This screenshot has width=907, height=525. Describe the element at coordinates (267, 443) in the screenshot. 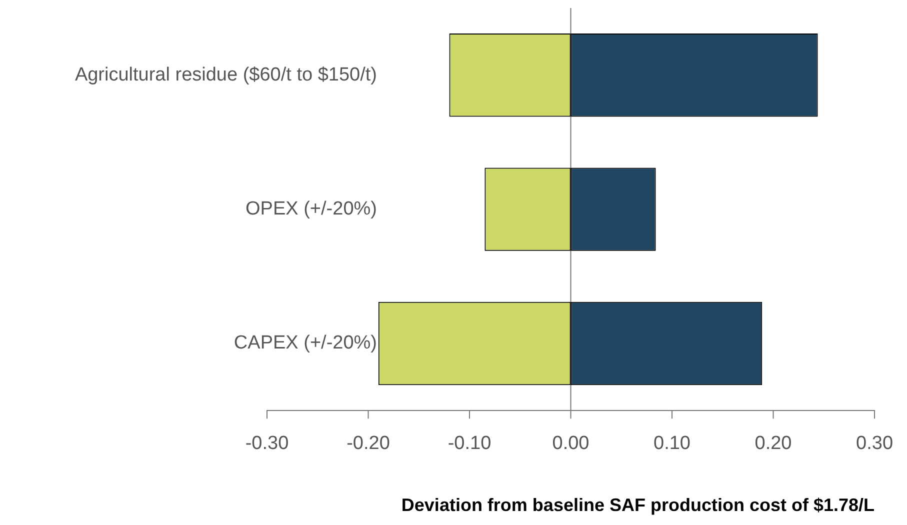

I see `x-tick-label: -0.30` at that location.